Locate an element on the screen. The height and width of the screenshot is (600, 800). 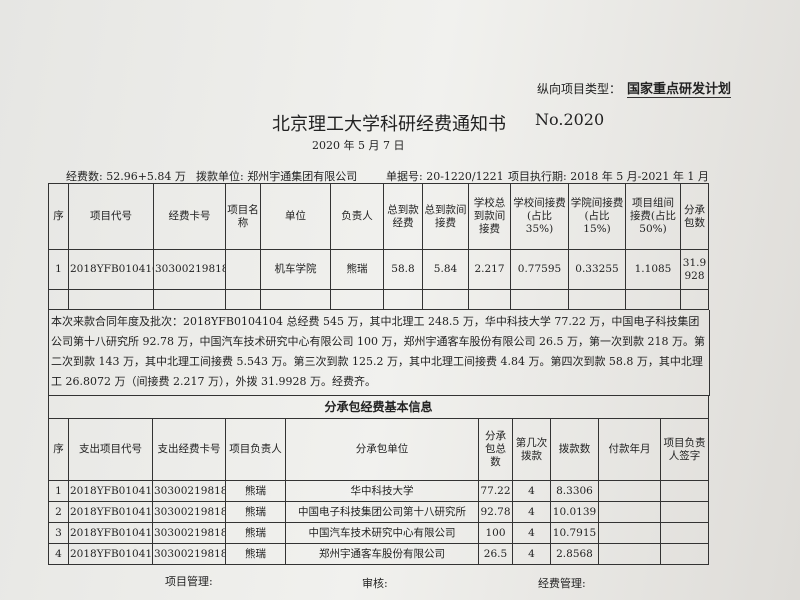
info: 项目执行期: 2018 年 5 月-2021 年 1 月 is located at coordinates (608, 176).